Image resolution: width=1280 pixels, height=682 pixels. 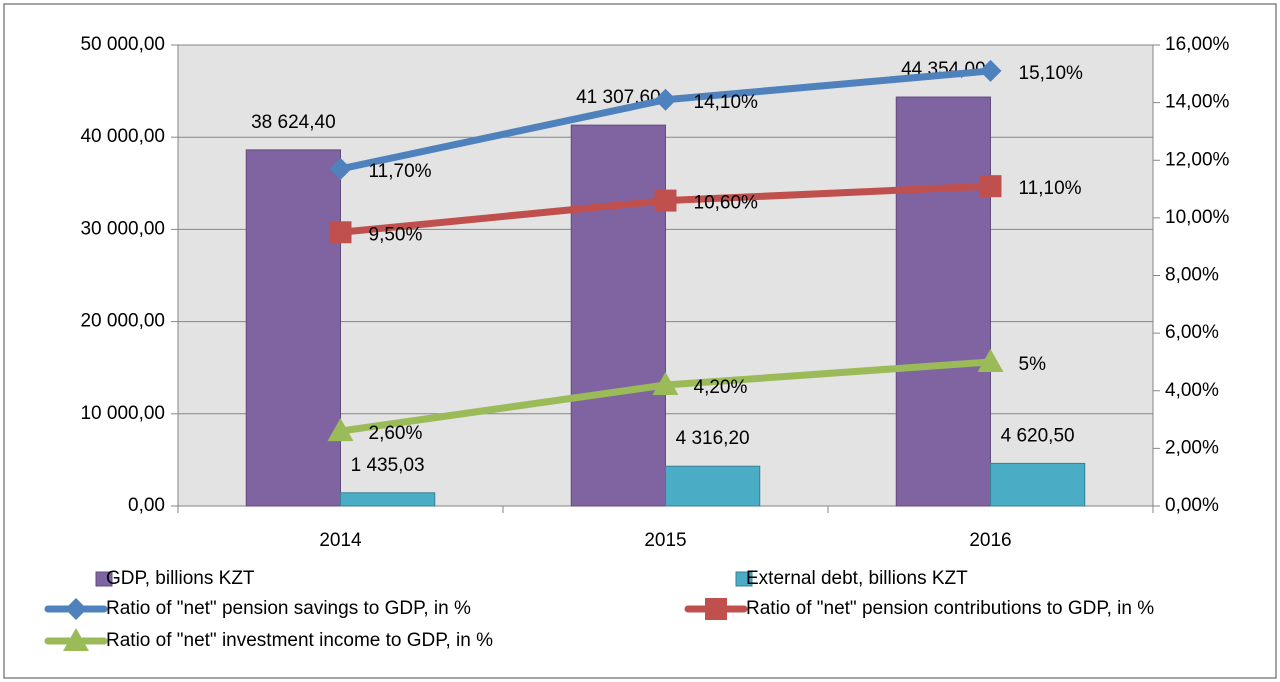 What do you see at coordinates (396, 433) in the screenshot?
I see `data-label: 2,60%` at bounding box center [396, 433].